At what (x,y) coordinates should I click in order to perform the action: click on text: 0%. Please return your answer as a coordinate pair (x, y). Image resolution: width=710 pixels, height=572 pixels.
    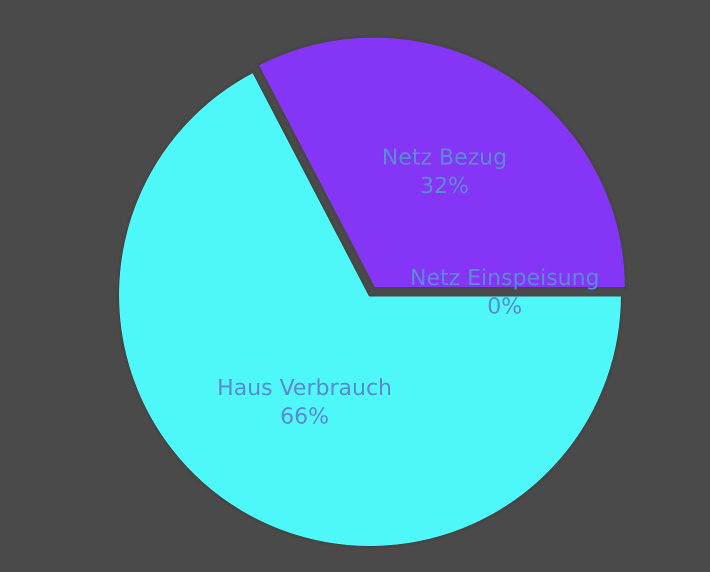
    Looking at the image, I should click on (504, 307).